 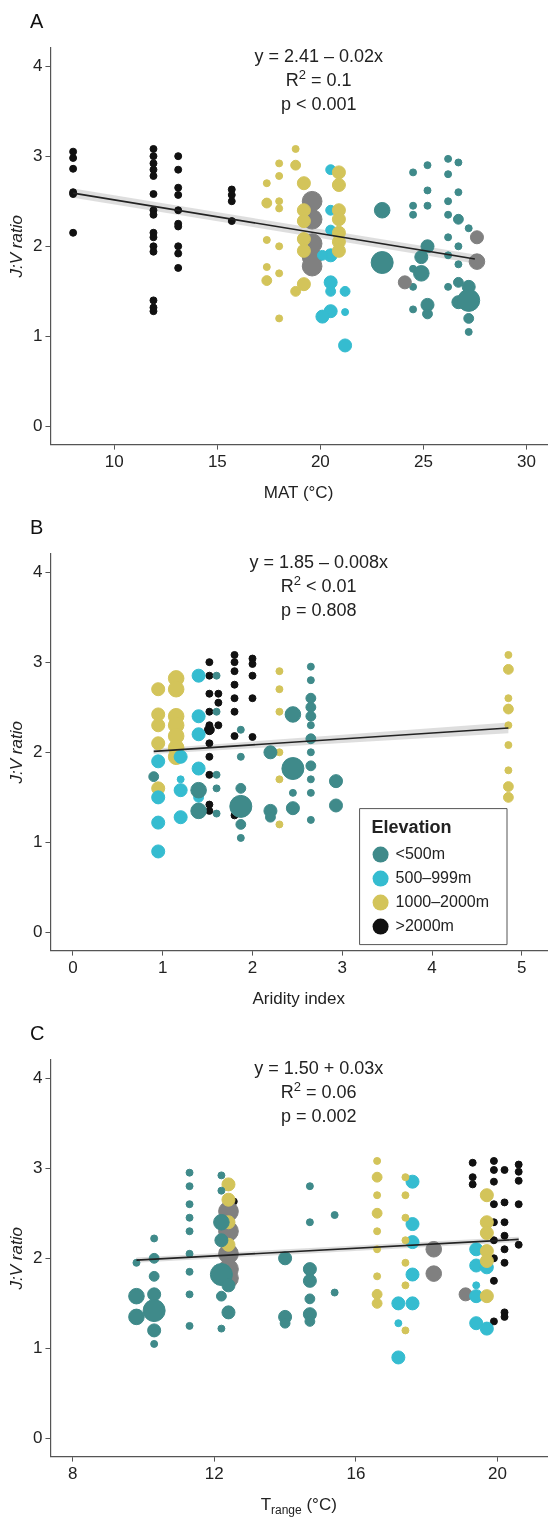 What do you see at coordinates (37, 526) in the screenshot?
I see `chart-title: B` at bounding box center [37, 526].